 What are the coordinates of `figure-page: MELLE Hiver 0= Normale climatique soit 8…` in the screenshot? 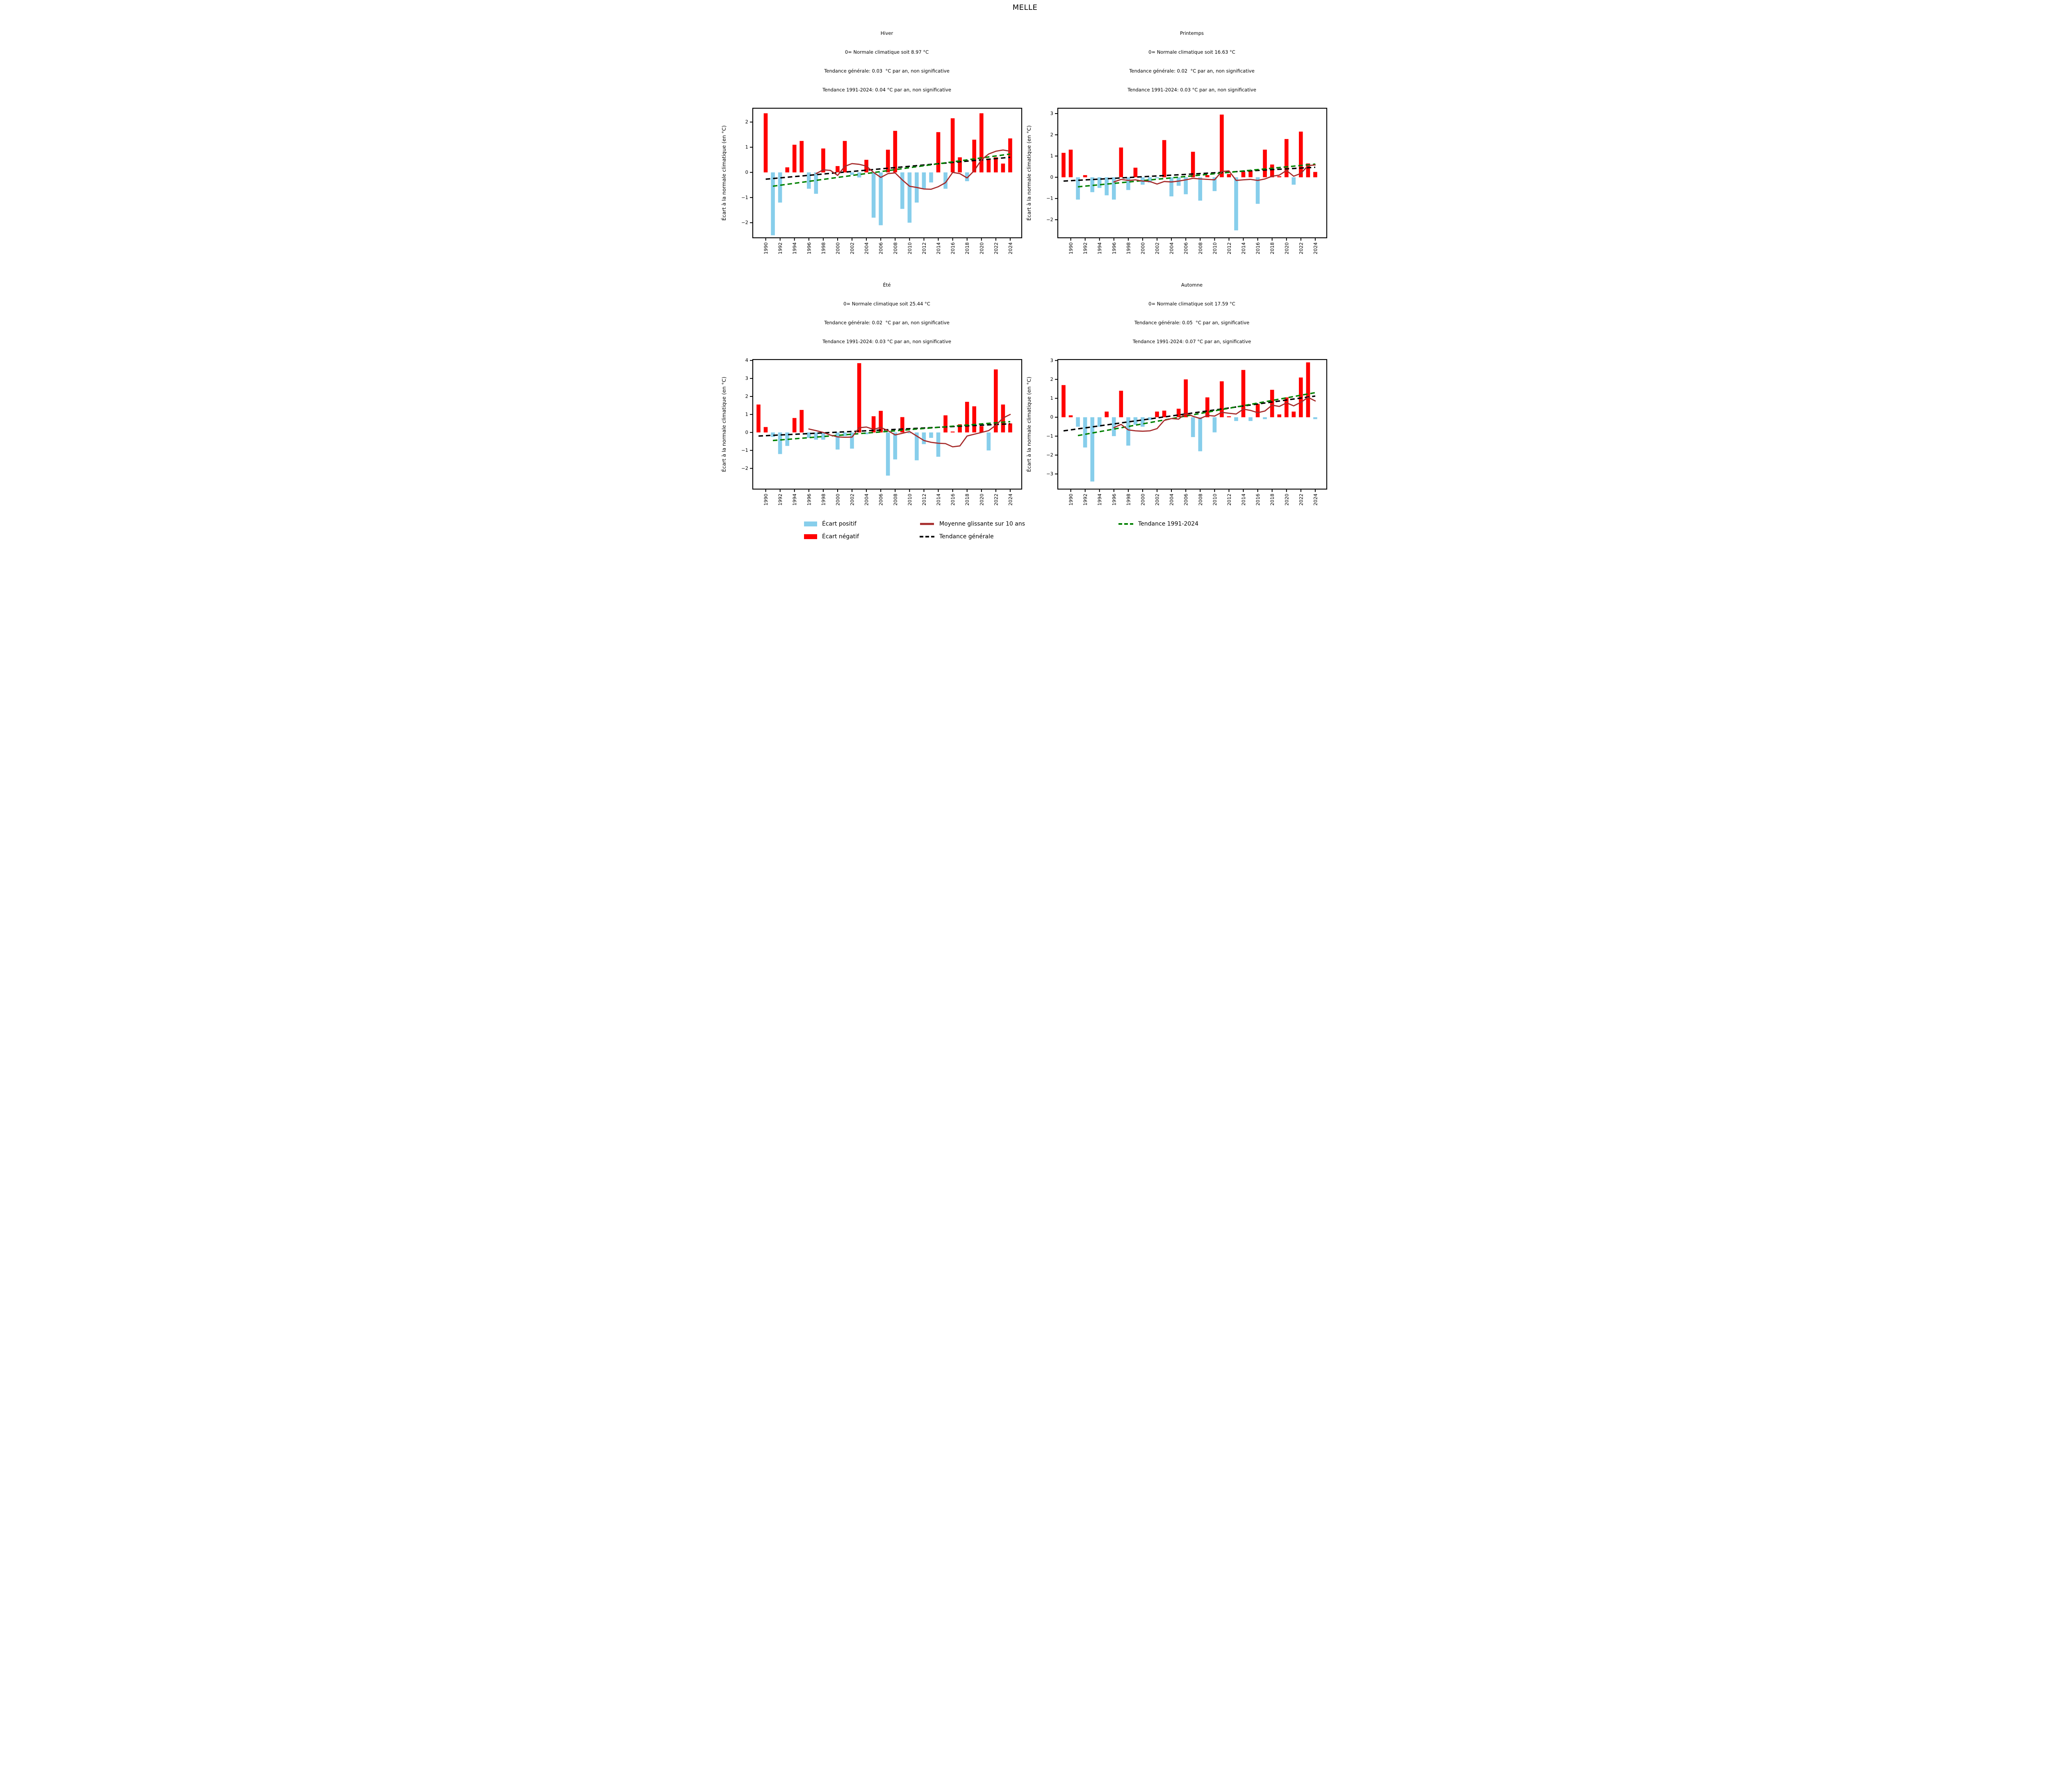 It's located at (1025, 278).